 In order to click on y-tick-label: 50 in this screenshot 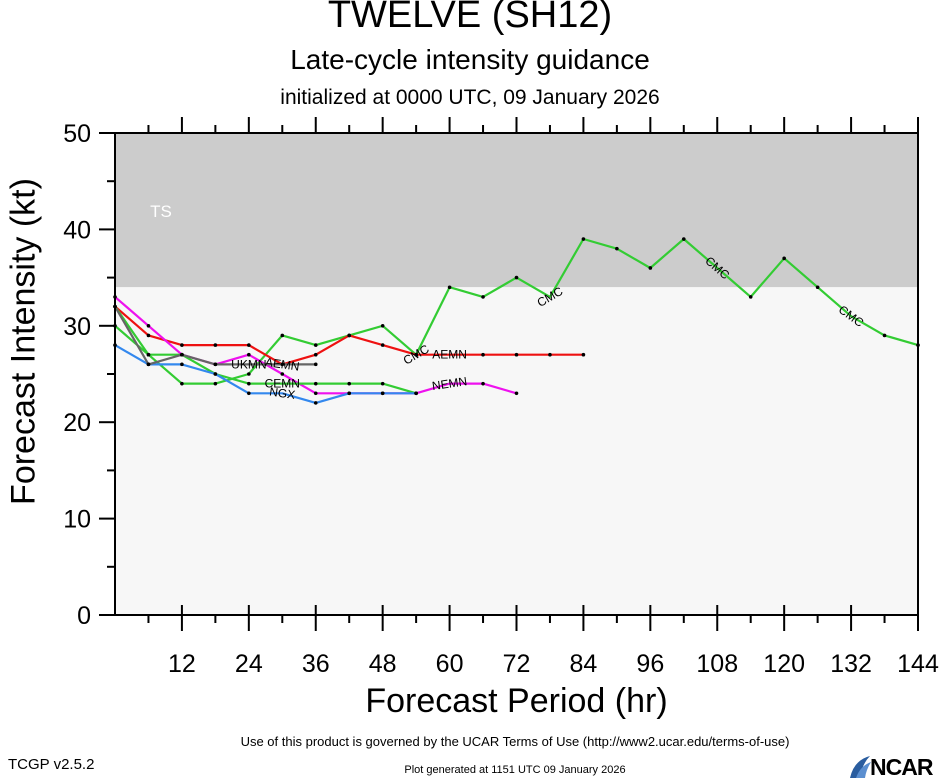, I will do `click(77, 134)`.